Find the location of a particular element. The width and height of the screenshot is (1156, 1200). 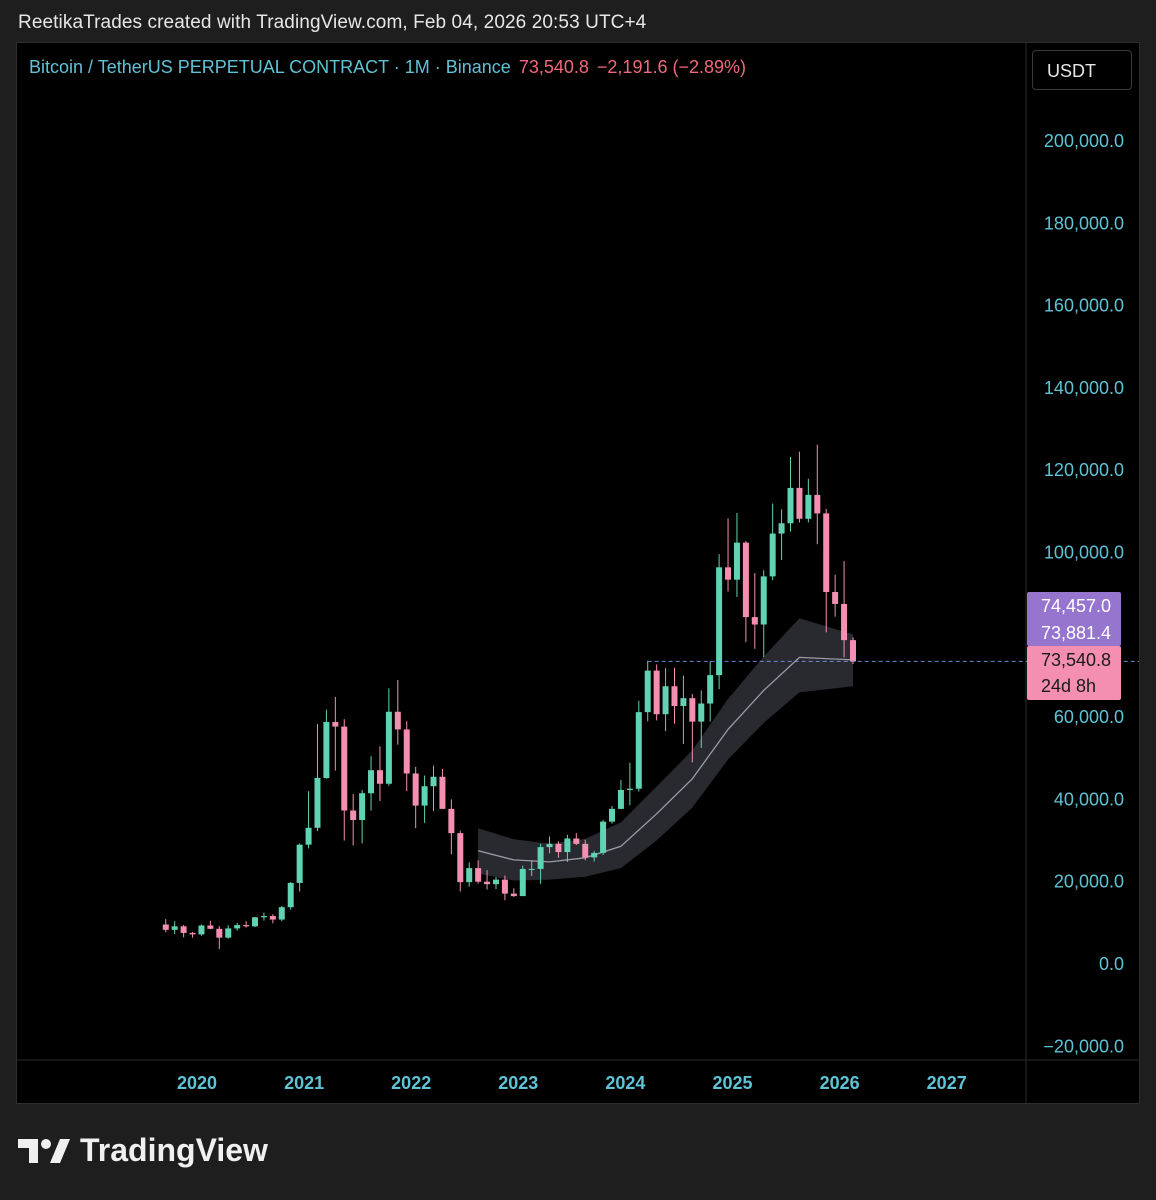

tradingview-logo: TradingView is located at coordinates (143, 1150).